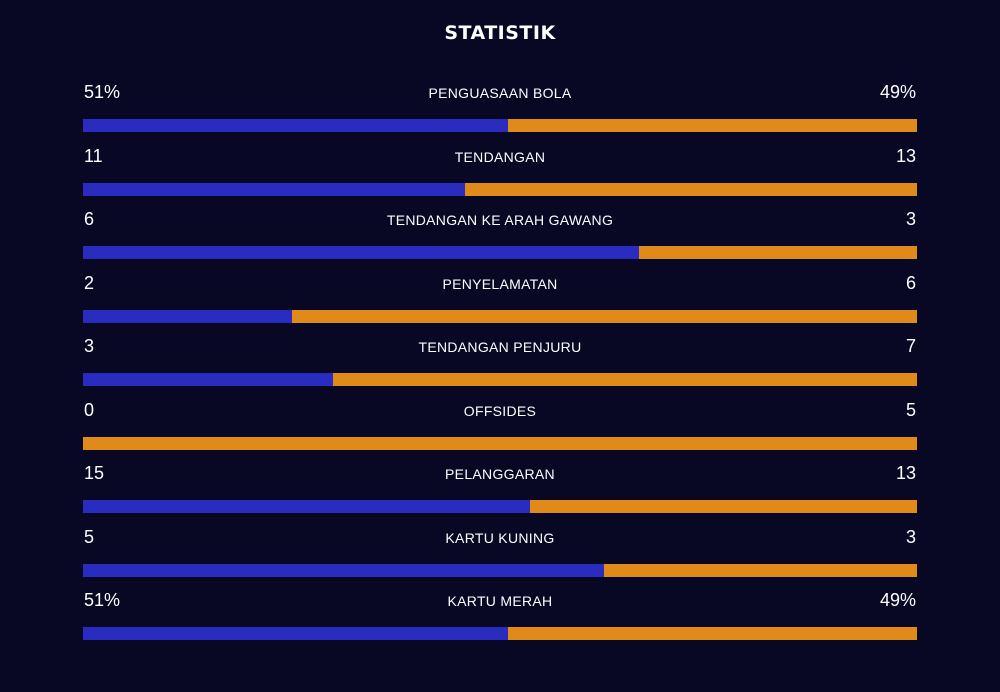 This screenshot has width=1000, height=692. What do you see at coordinates (500, 112) in the screenshot?
I see `stat-row-possession: 51% PENGUASAAN BOLA 49%` at bounding box center [500, 112].